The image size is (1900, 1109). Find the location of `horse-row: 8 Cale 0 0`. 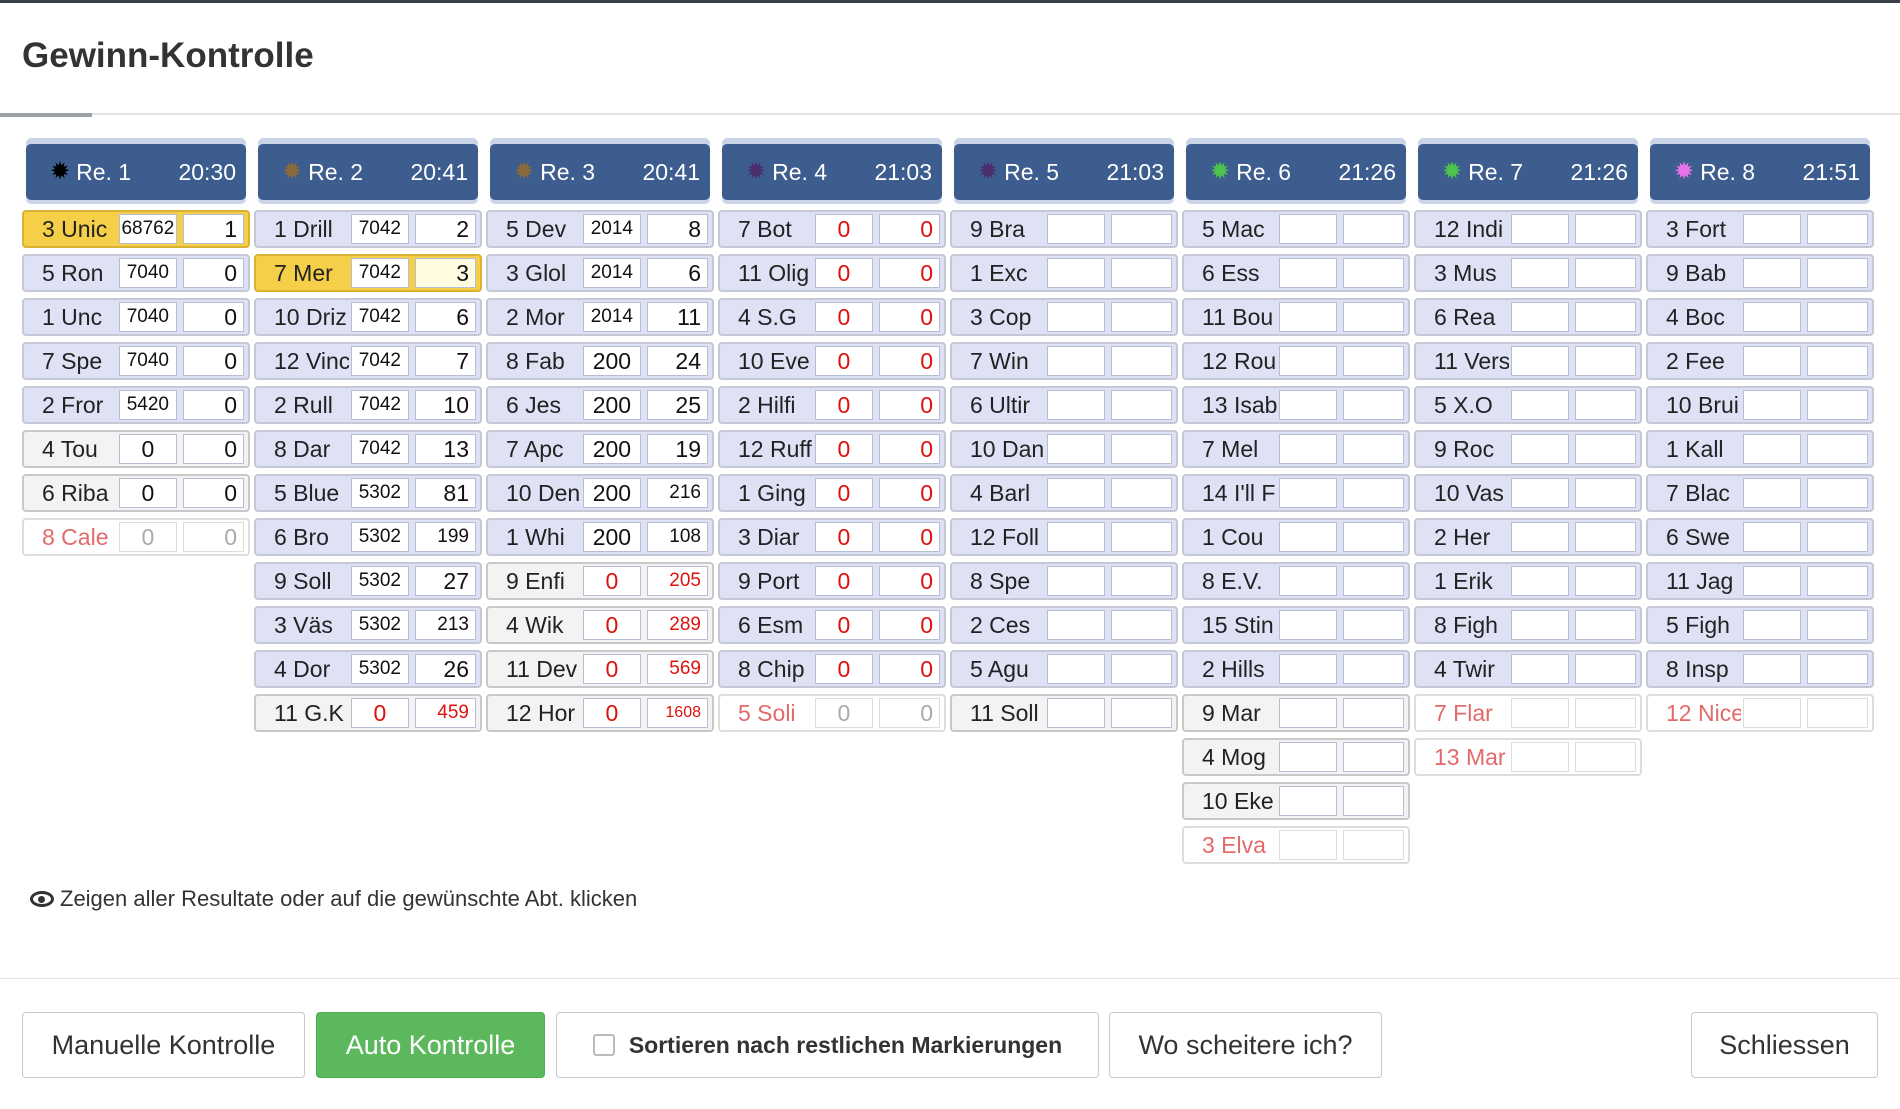

horse-row: 8 Cale 0 0 is located at coordinates (136, 537).